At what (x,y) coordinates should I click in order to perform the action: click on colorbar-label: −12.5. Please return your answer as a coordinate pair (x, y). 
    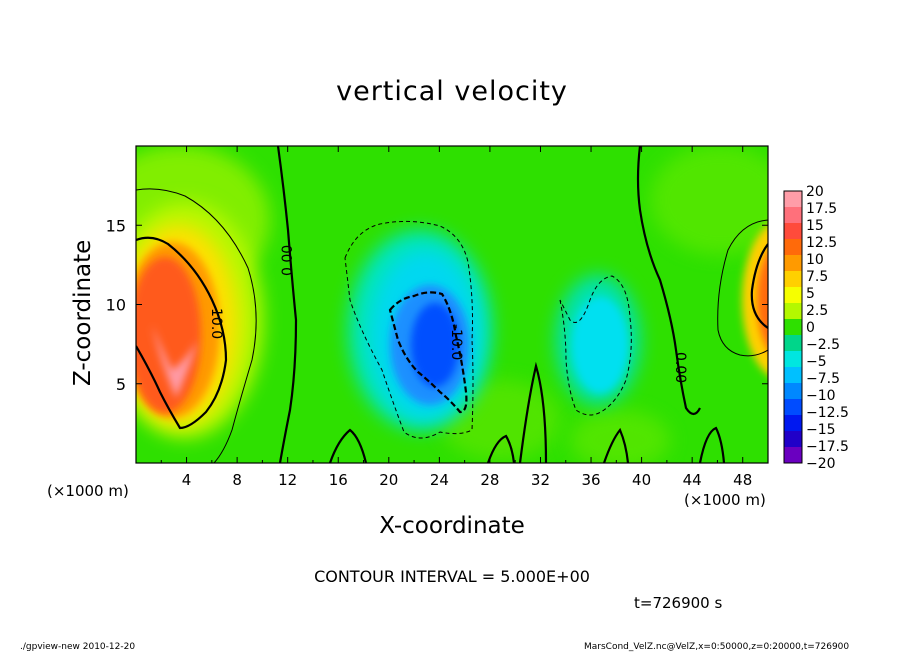
    Looking at the image, I should click on (827, 413).